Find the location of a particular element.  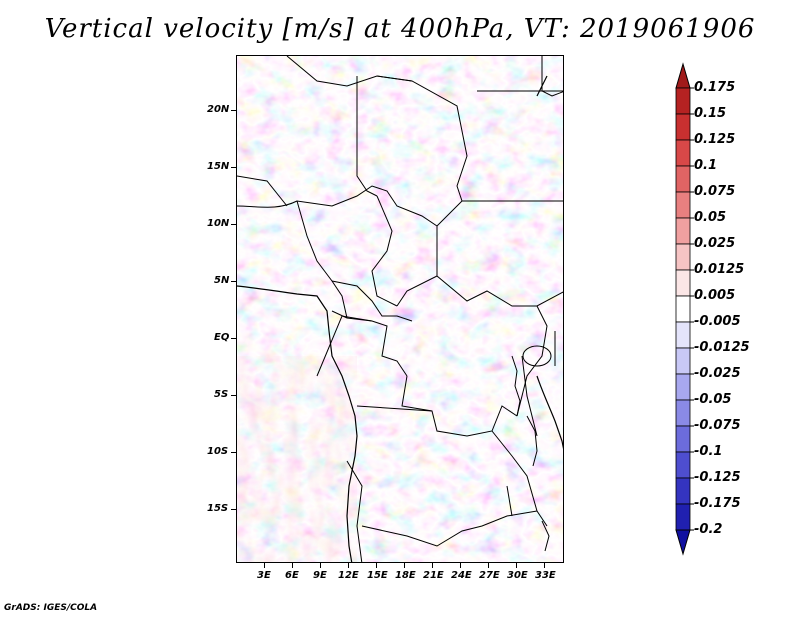

lat-label-20n: 20N is located at coordinates (218, 109).